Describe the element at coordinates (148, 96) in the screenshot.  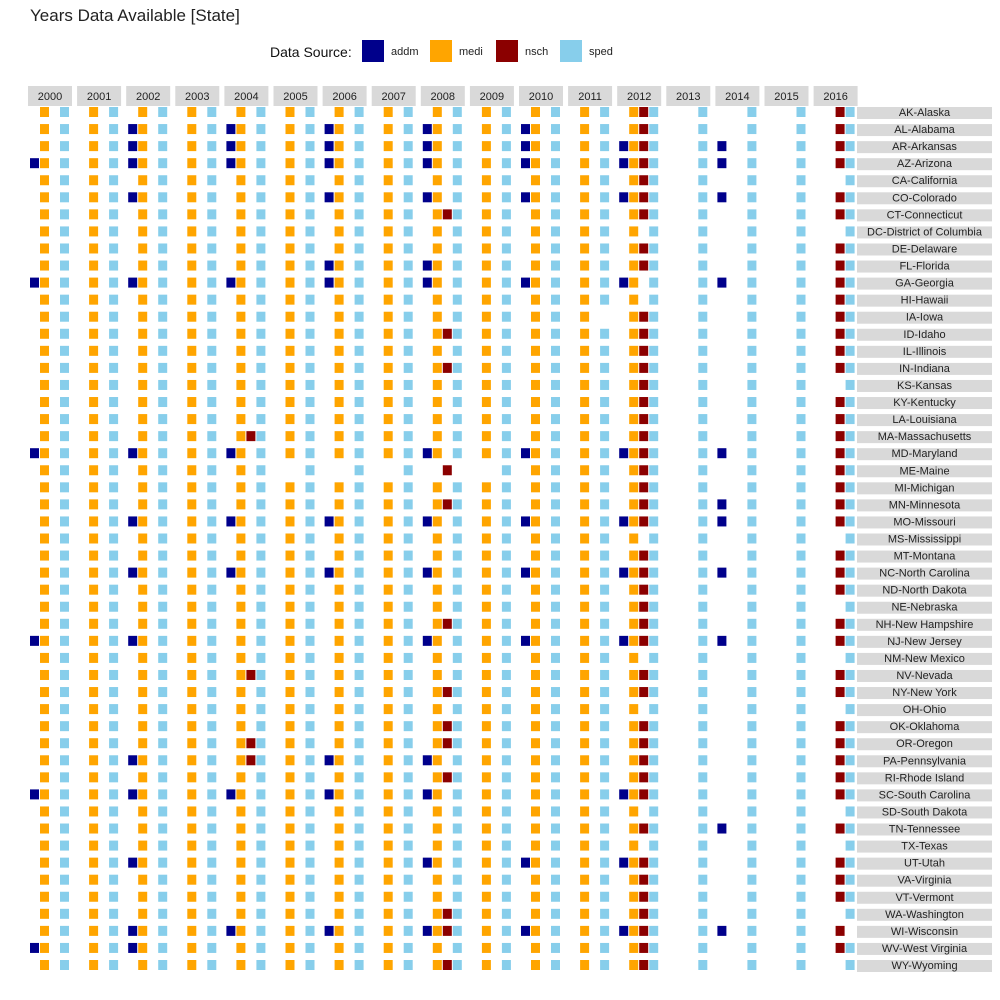
I see `year-strip-2002` at that location.